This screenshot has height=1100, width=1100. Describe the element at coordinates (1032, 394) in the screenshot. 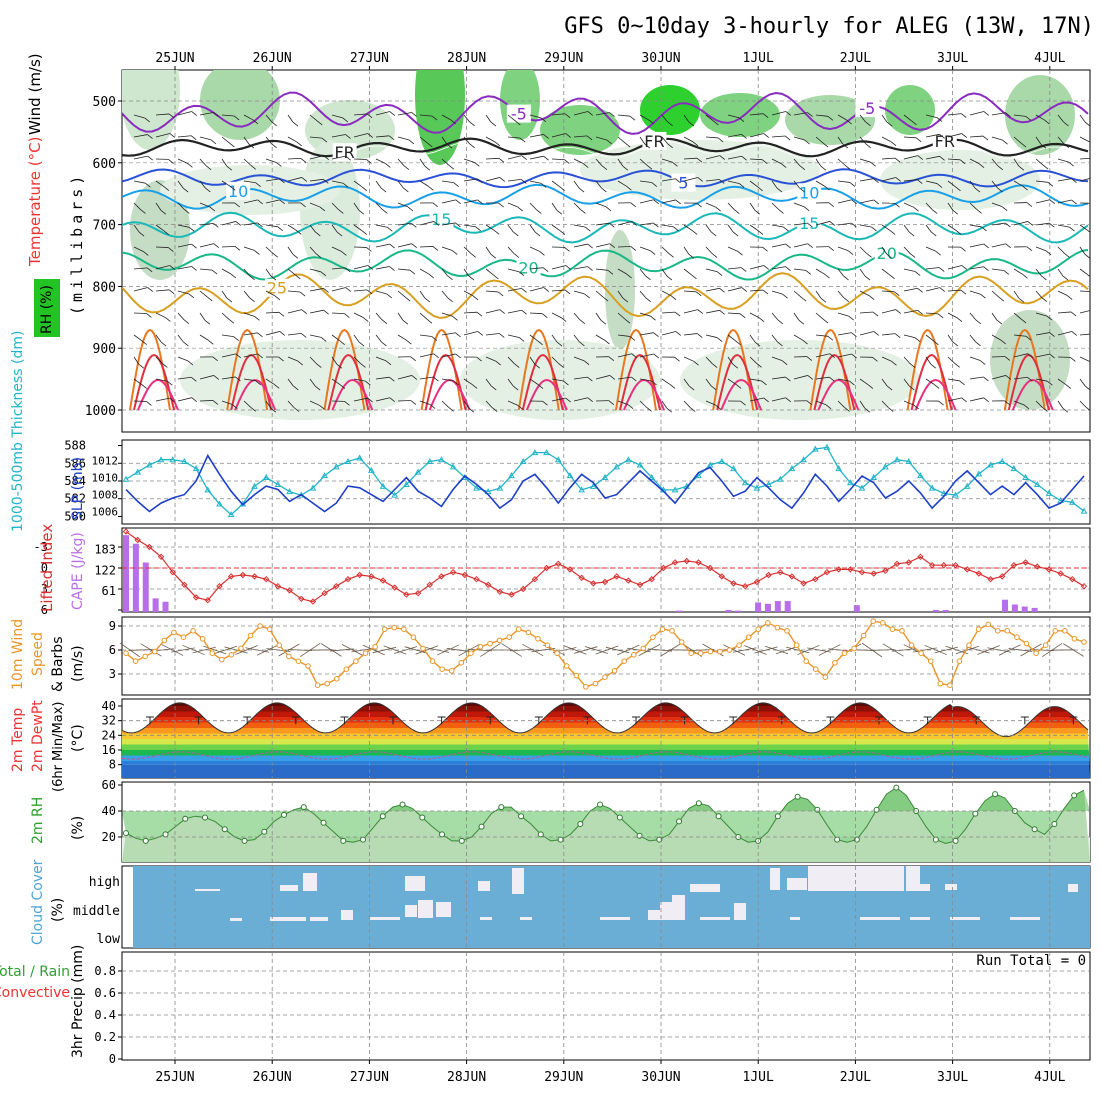

I see `surface-temp-contour` at that location.